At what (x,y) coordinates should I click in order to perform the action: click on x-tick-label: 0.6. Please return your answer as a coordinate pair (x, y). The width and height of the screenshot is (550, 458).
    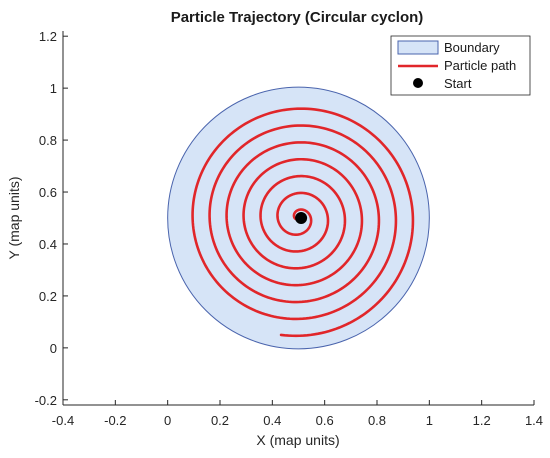
    Looking at the image, I should click on (325, 420).